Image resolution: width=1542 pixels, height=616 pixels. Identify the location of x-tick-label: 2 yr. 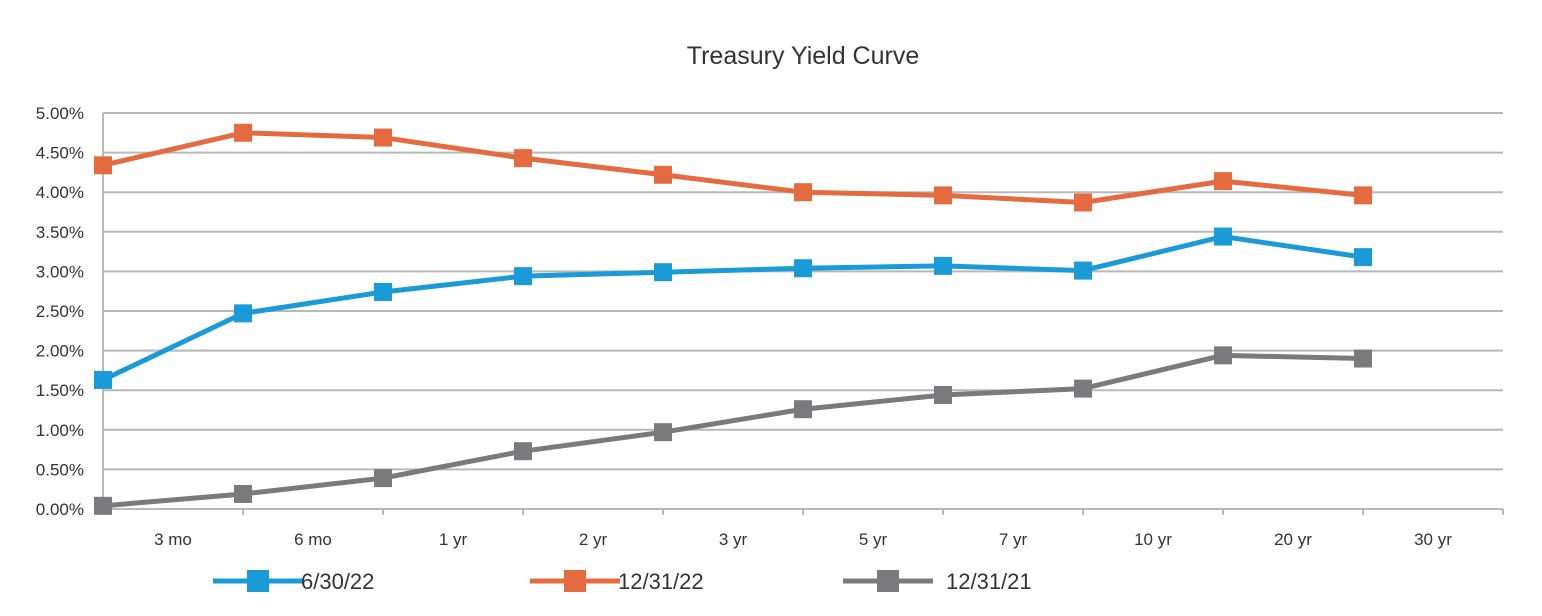
(593, 539).